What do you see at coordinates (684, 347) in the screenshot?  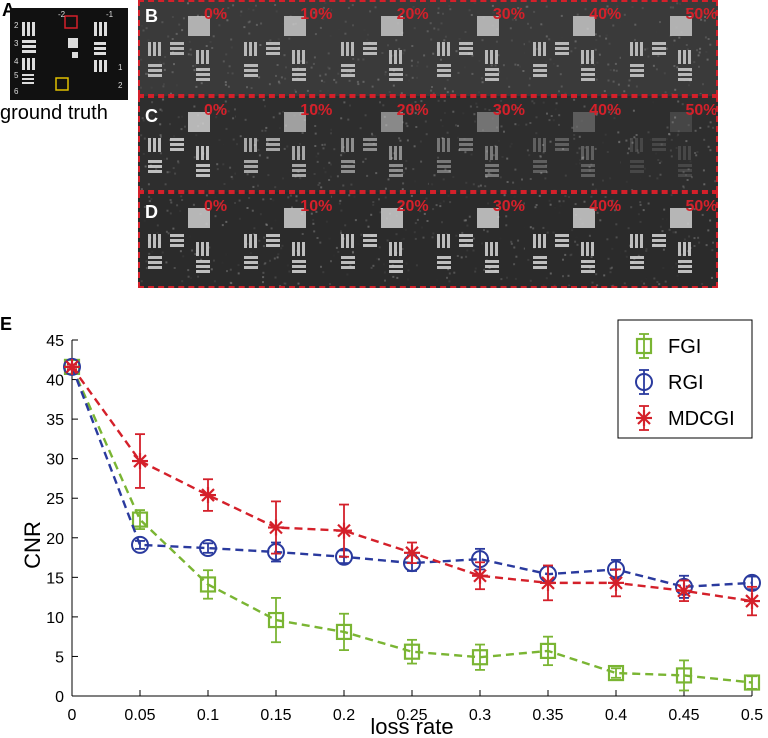 I see `legend-label: FGI` at bounding box center [684, 347].